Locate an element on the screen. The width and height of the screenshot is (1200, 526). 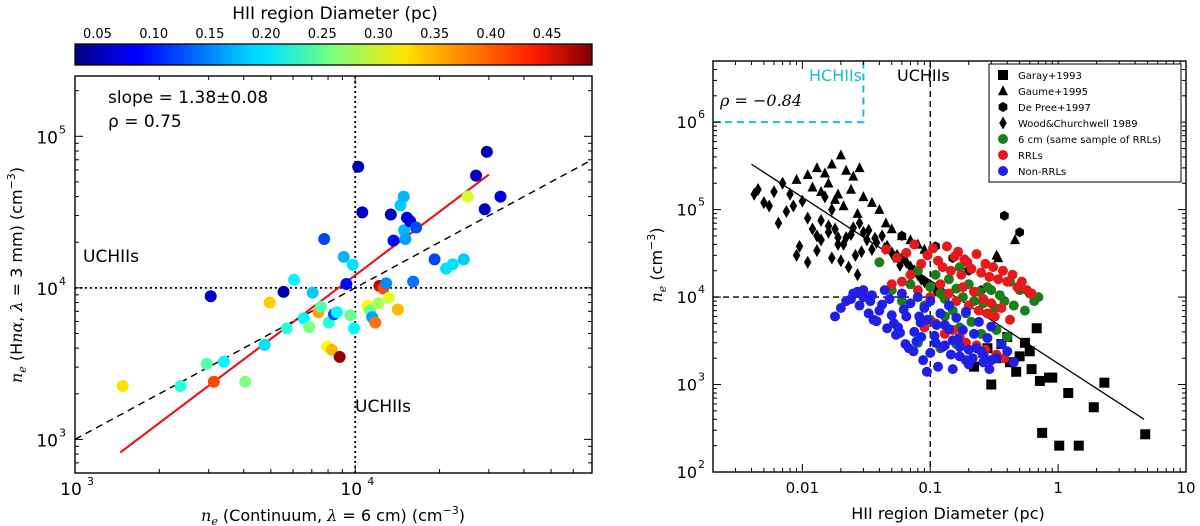
series-garay-1993 is located at coordinates (1060, 387).